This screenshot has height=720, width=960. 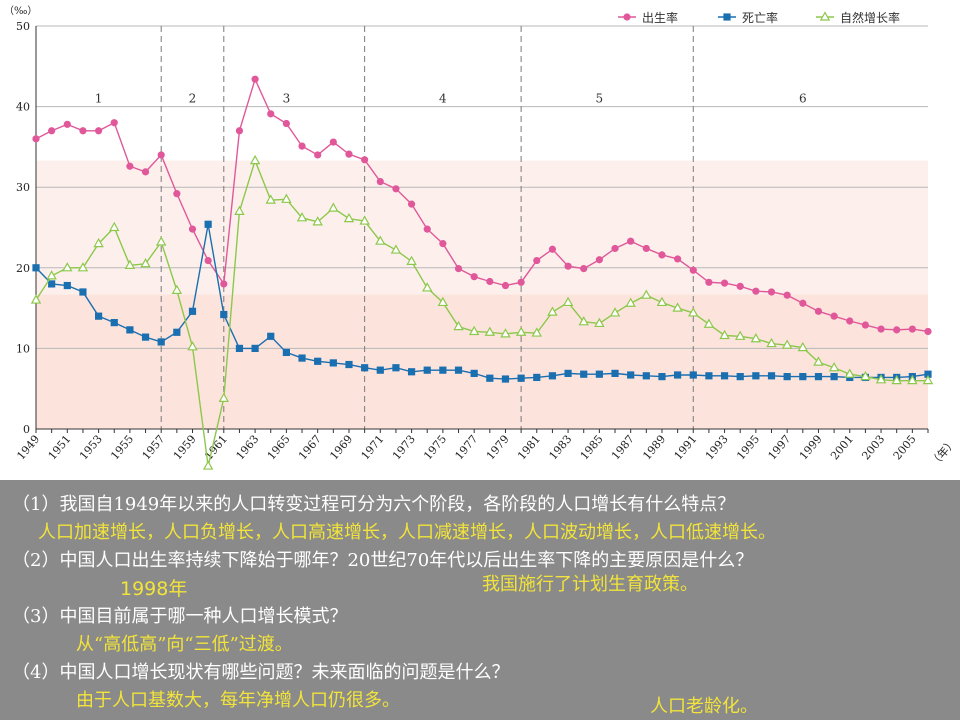 What do you see at coordinates (842, 448) in the screenshot?
I see `x-tick-label: 2001` at bounding box center [842, 448].